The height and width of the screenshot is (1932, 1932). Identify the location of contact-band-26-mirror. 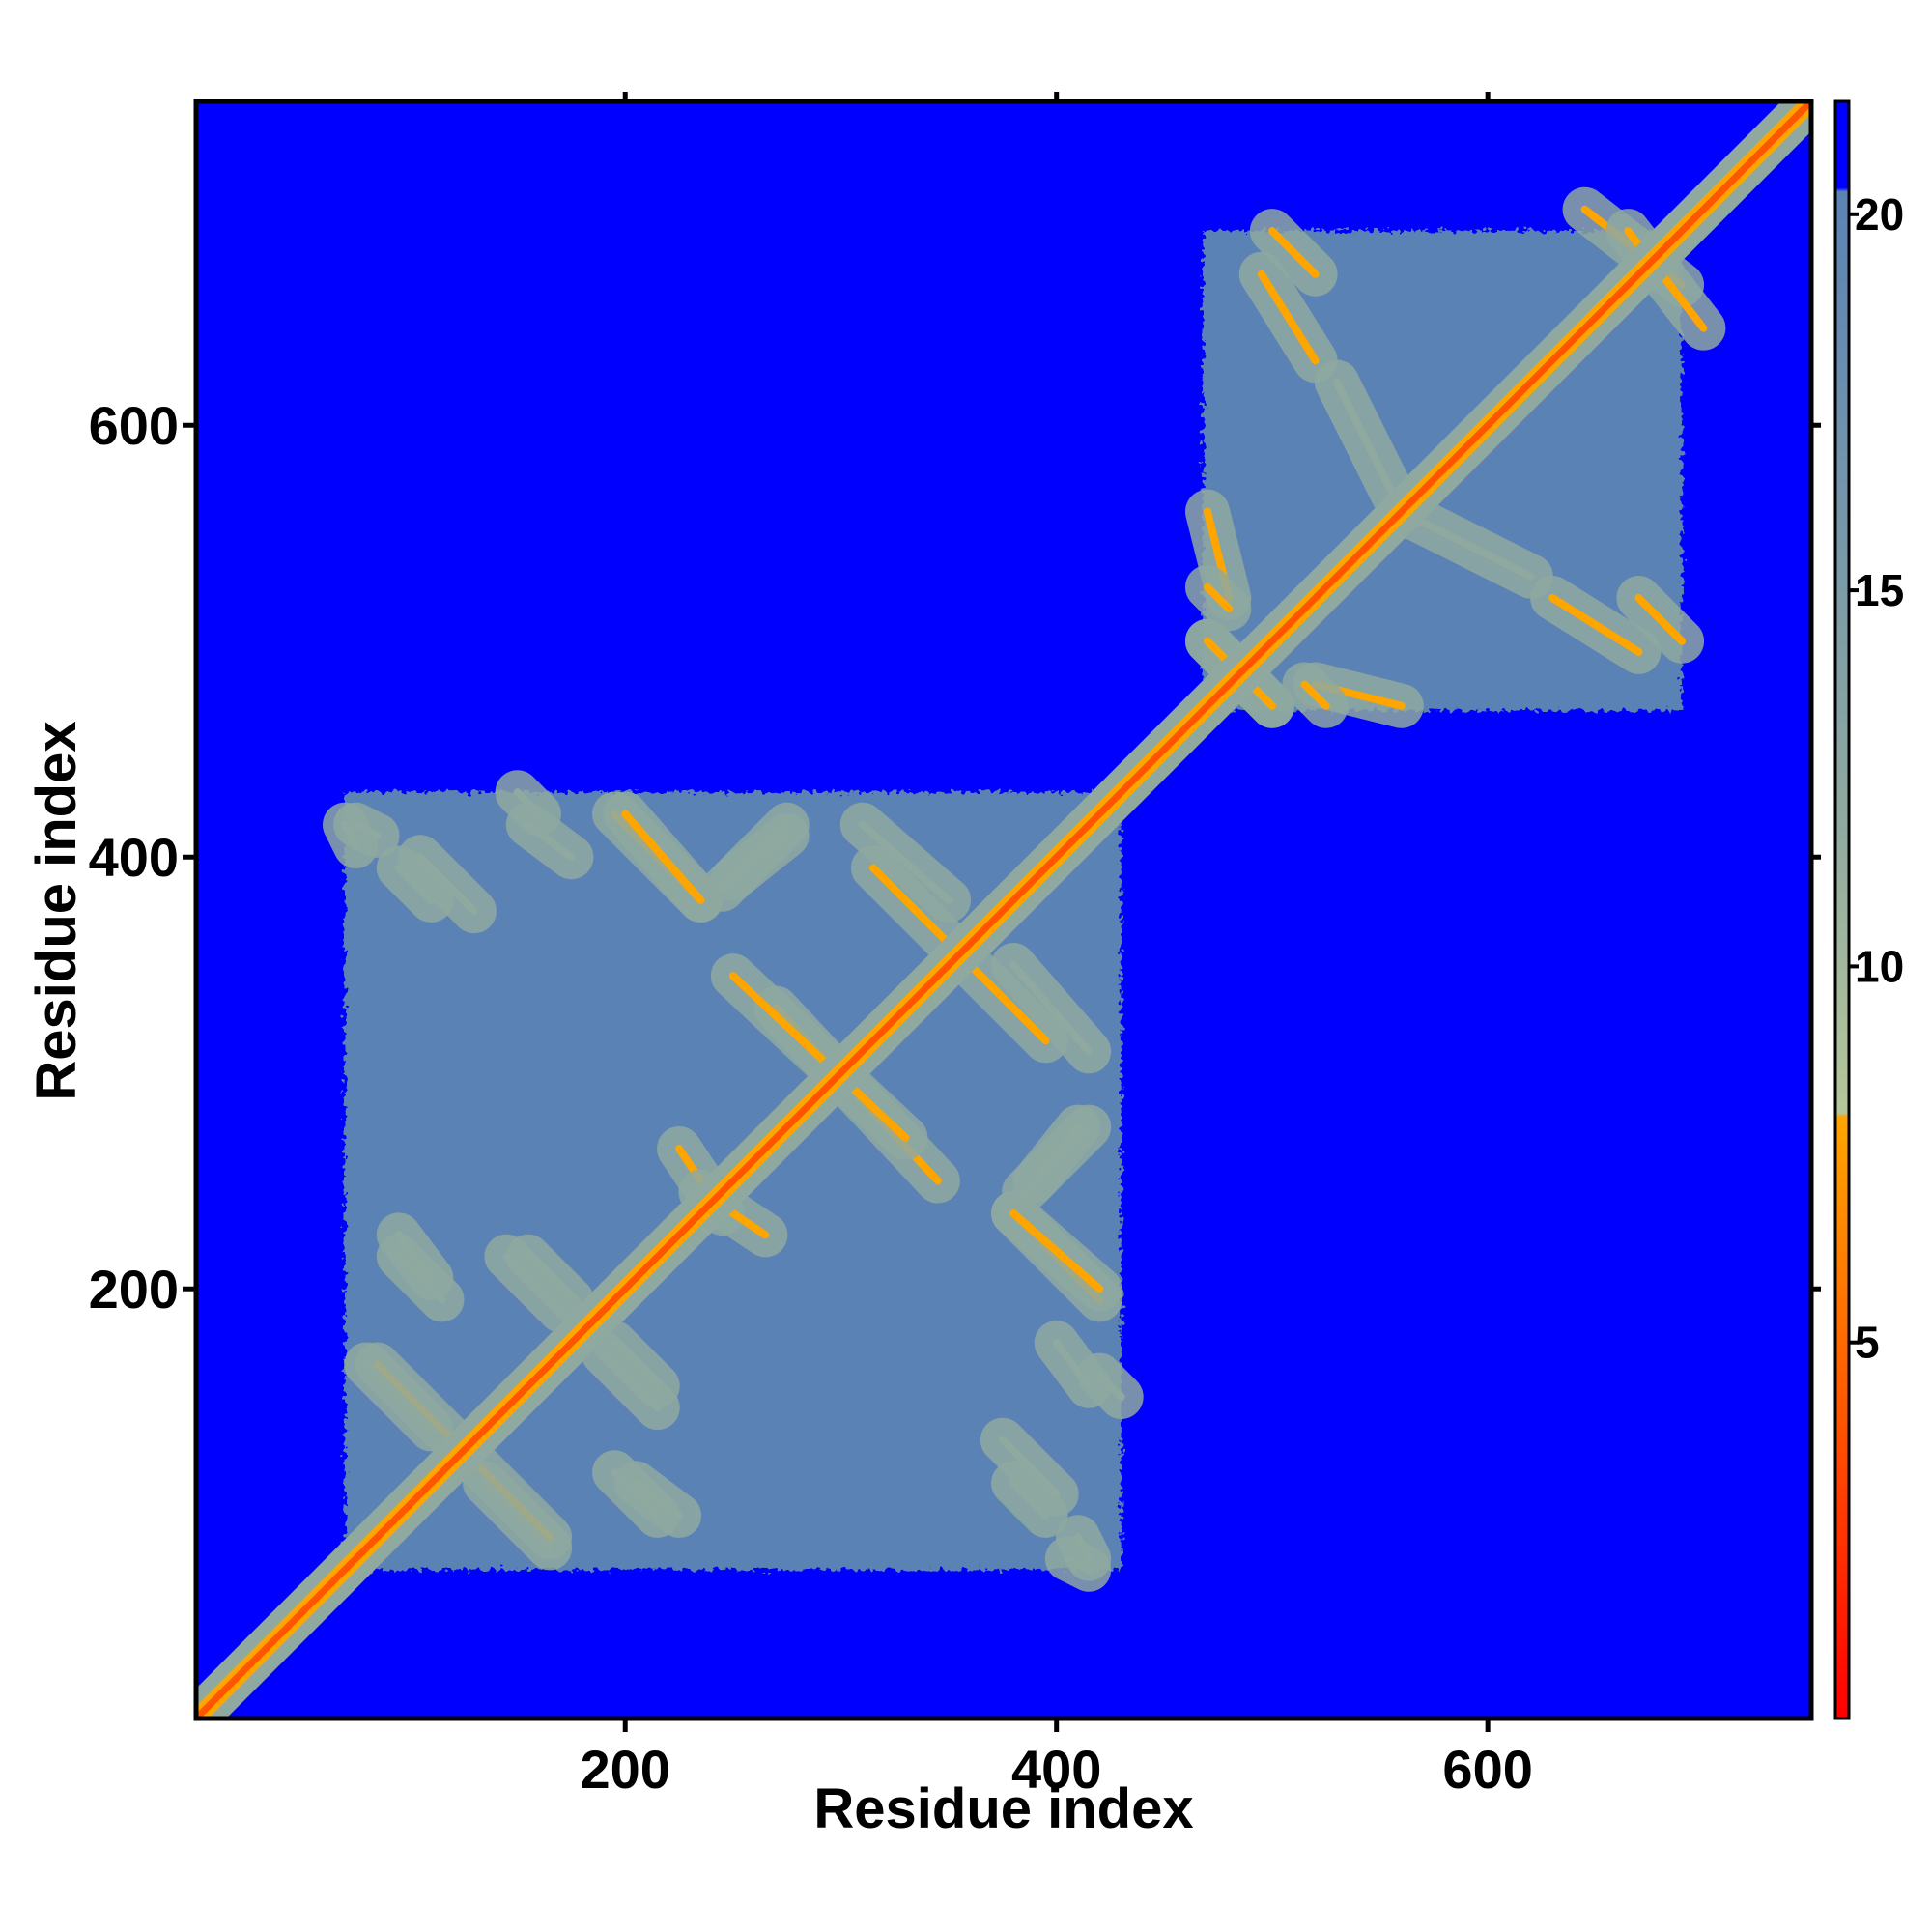
(1315, 695).